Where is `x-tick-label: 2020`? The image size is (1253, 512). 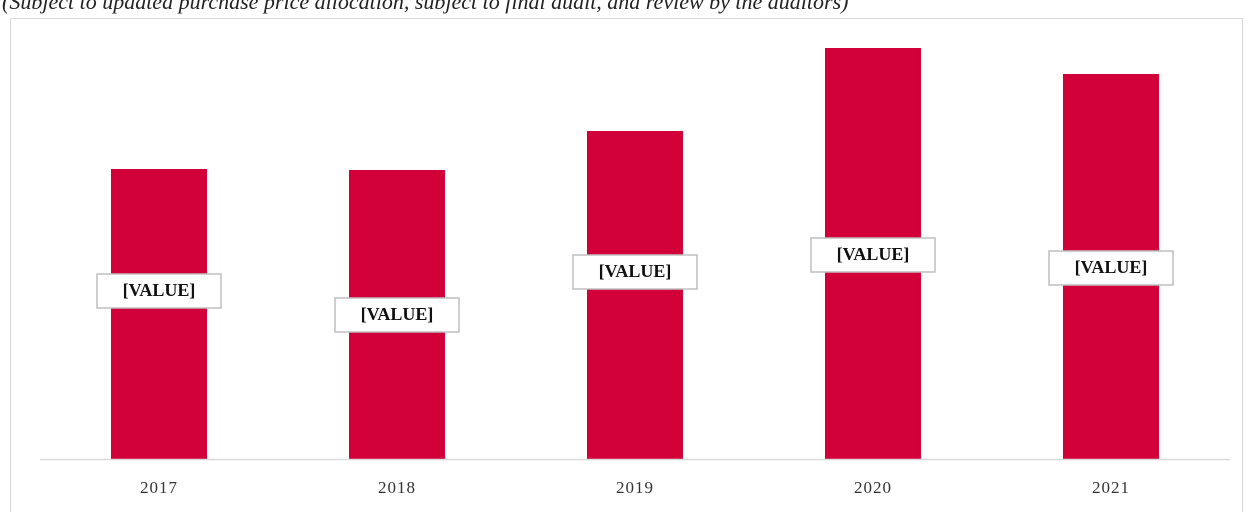 x-tick-label: 2020 is located at coordinates (873, 487).